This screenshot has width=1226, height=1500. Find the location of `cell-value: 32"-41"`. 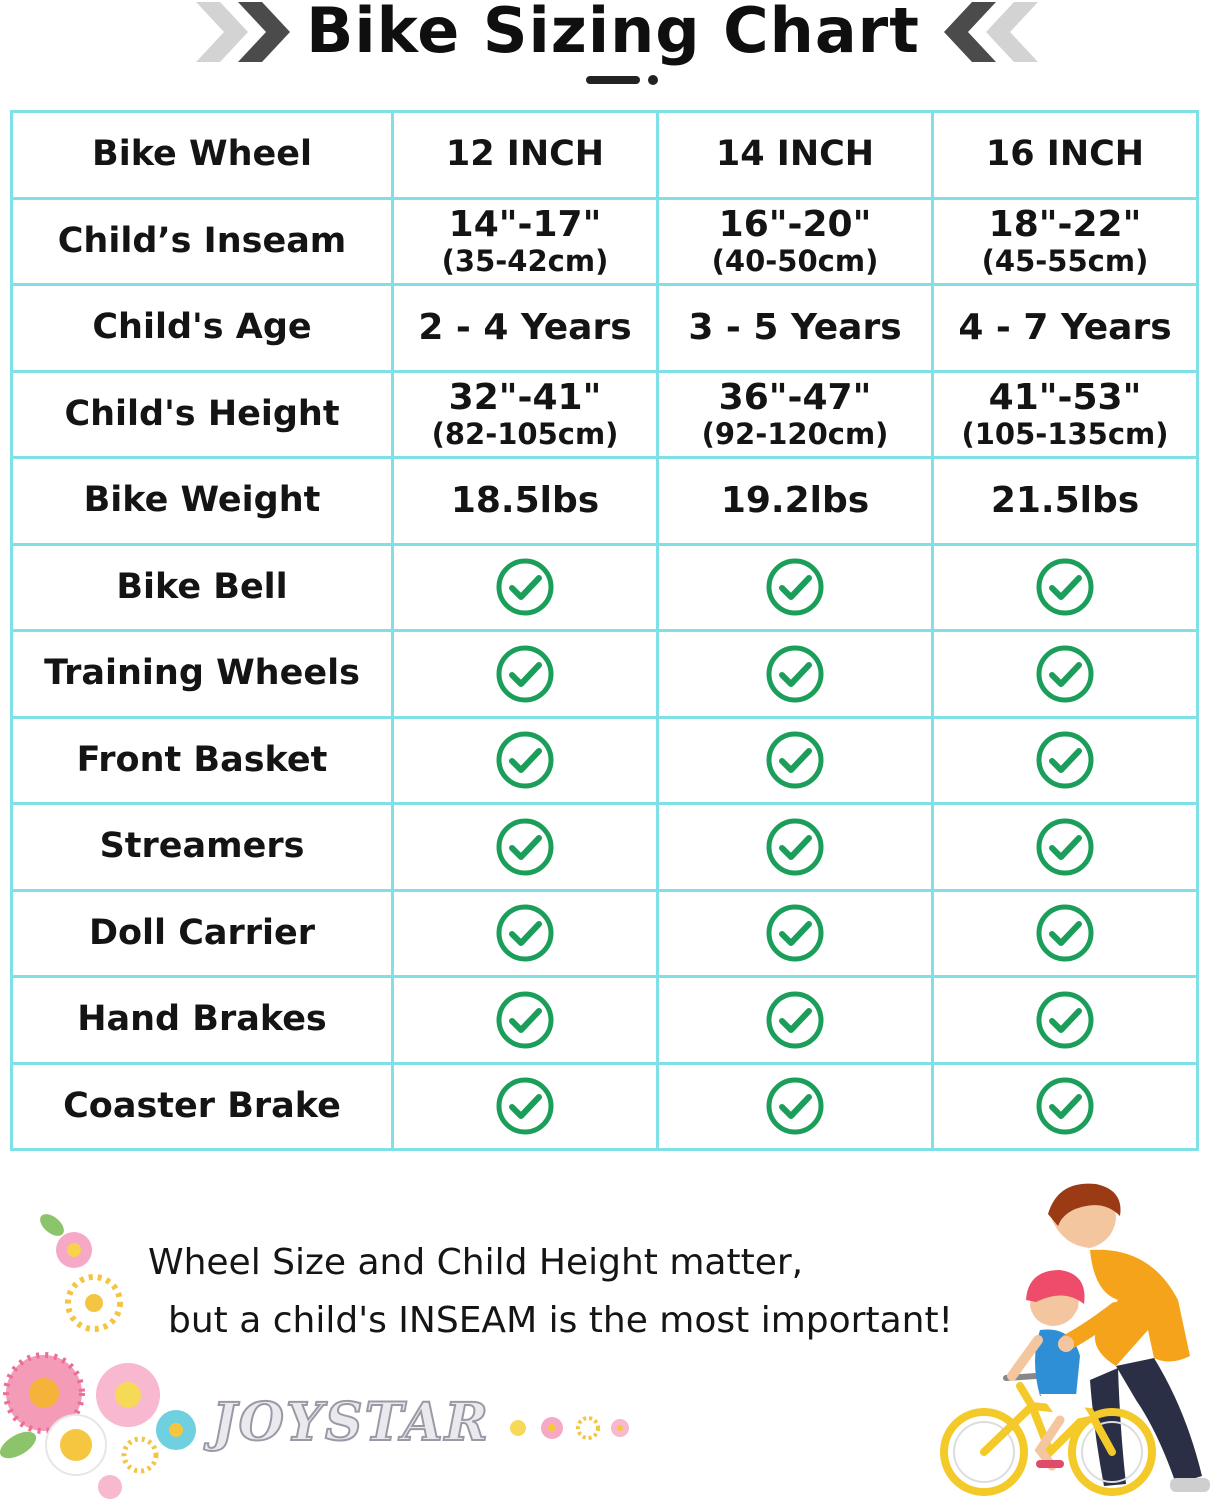

cell-value: 32"-41" is located at coordinates (525, 398).